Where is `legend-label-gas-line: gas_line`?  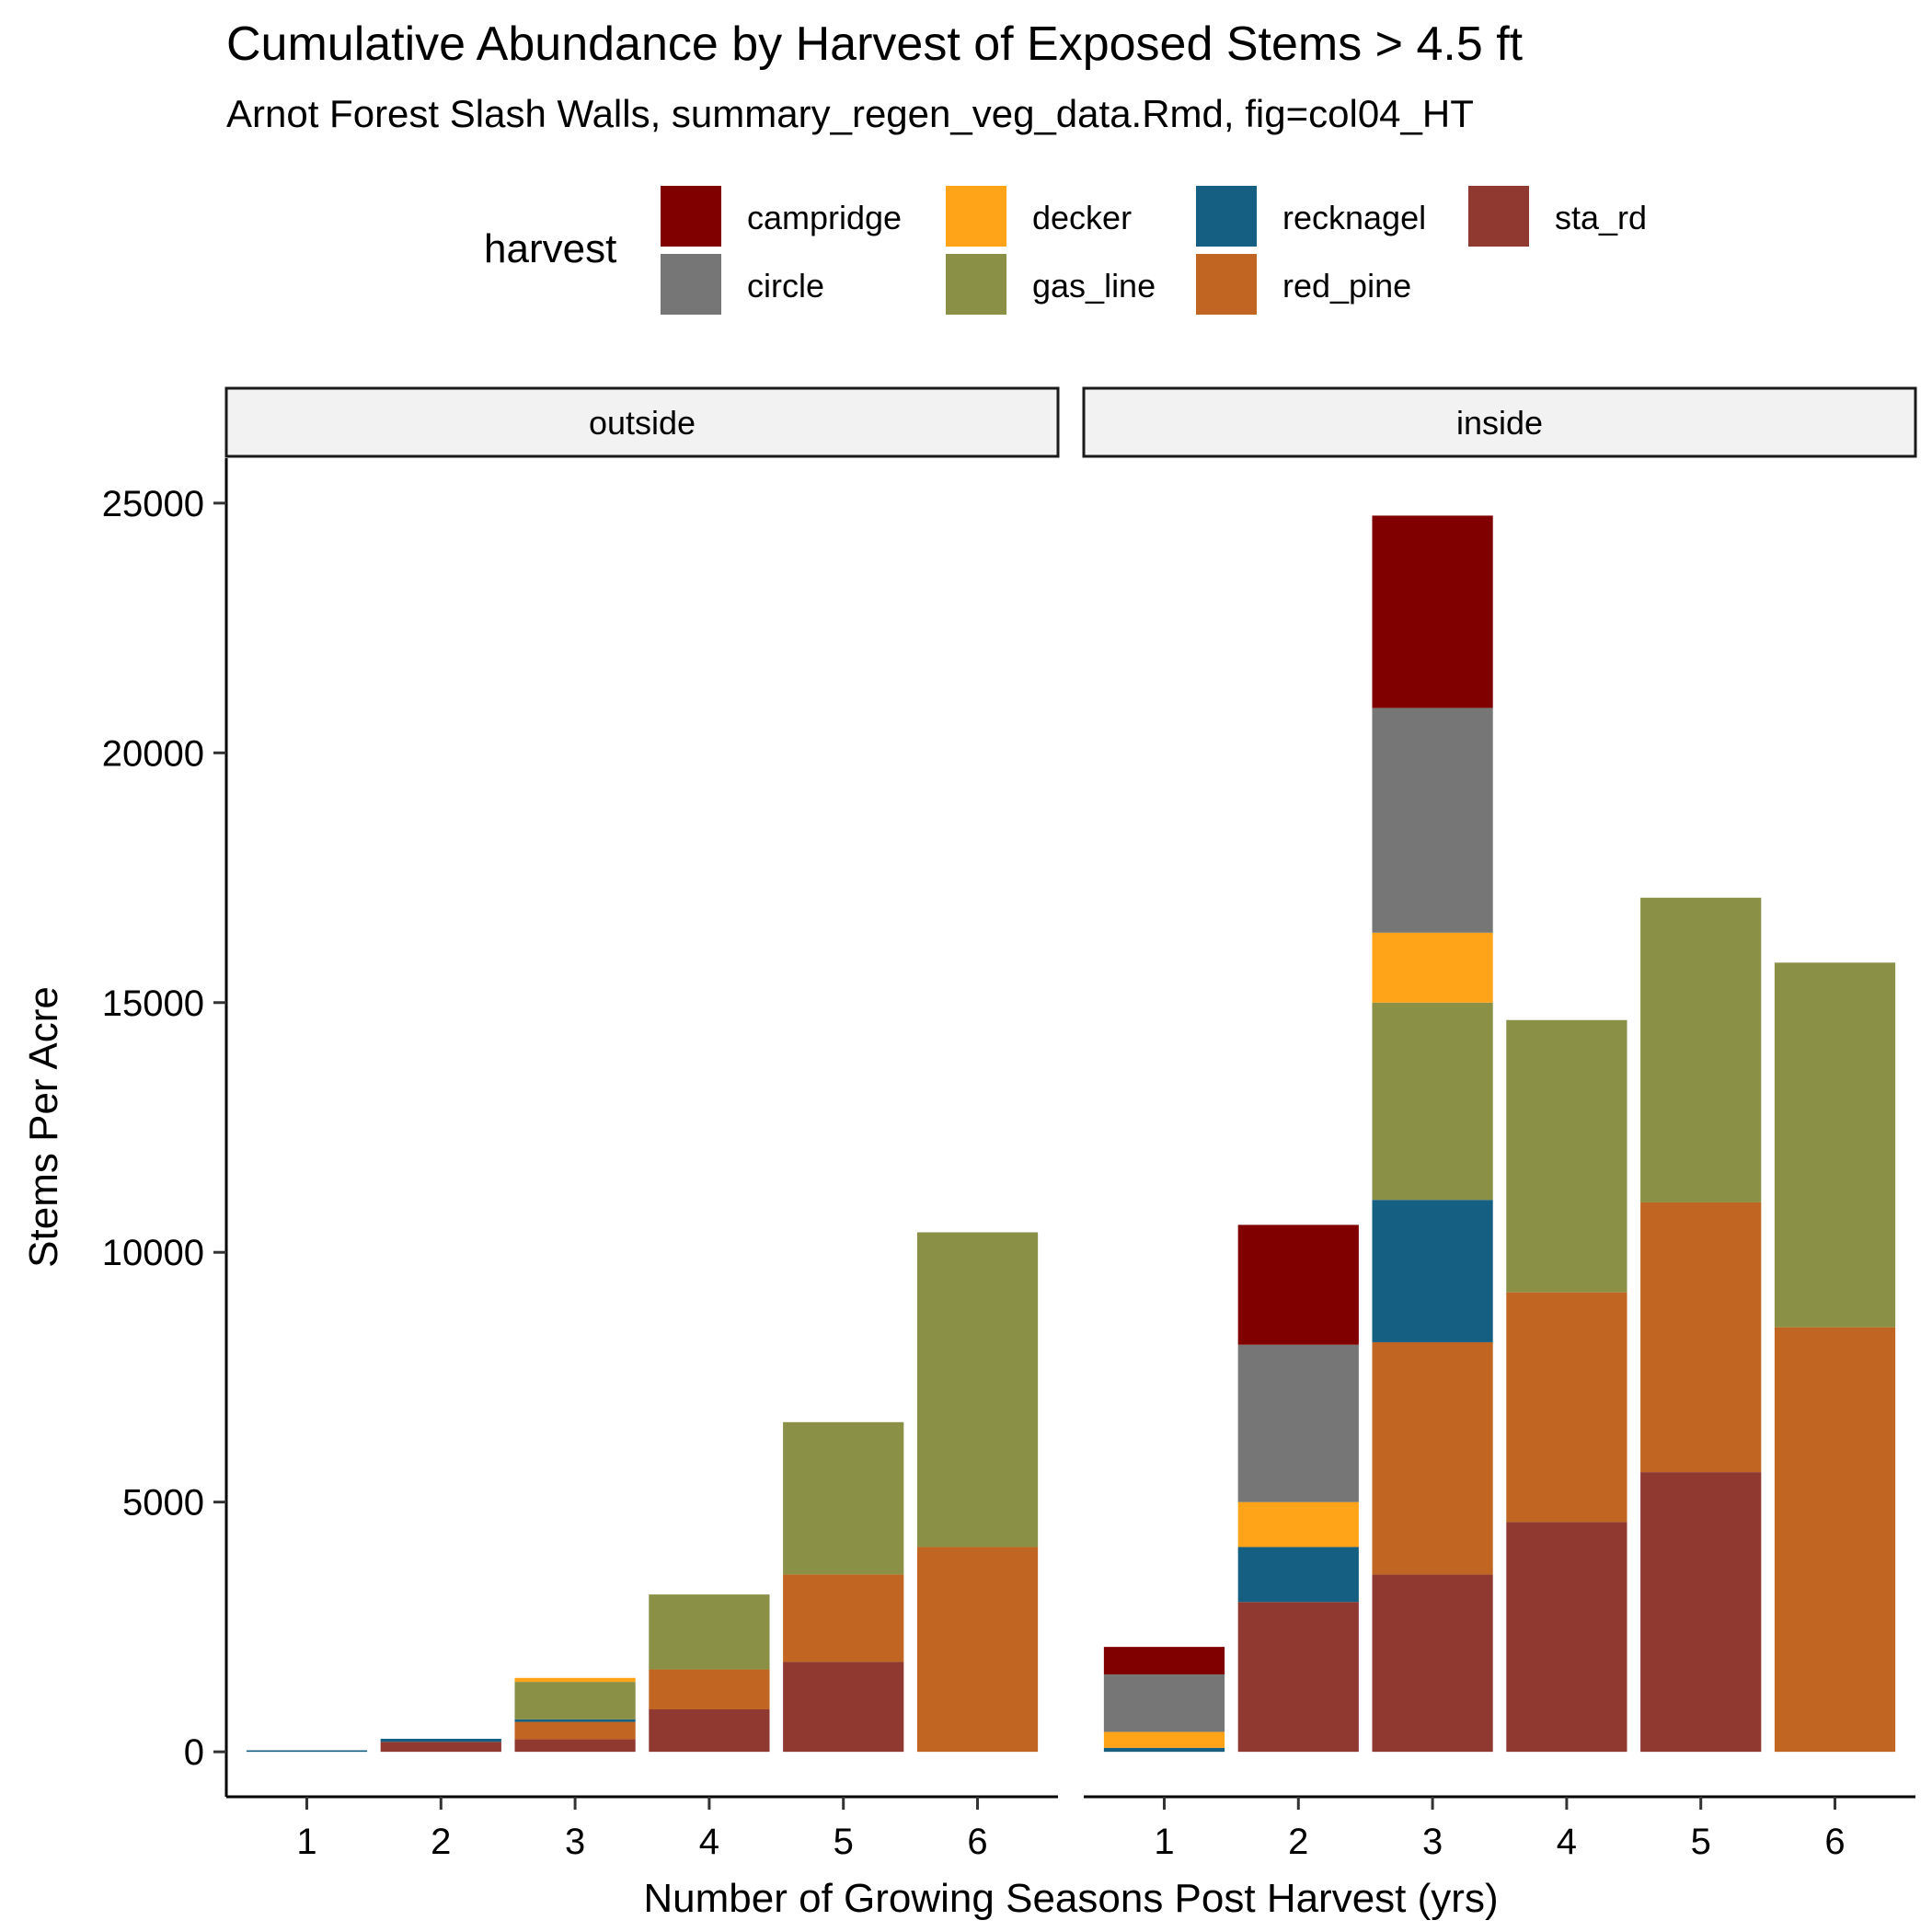
legend-label-gas-line: gas_line is located at coordinates (1094, 286).